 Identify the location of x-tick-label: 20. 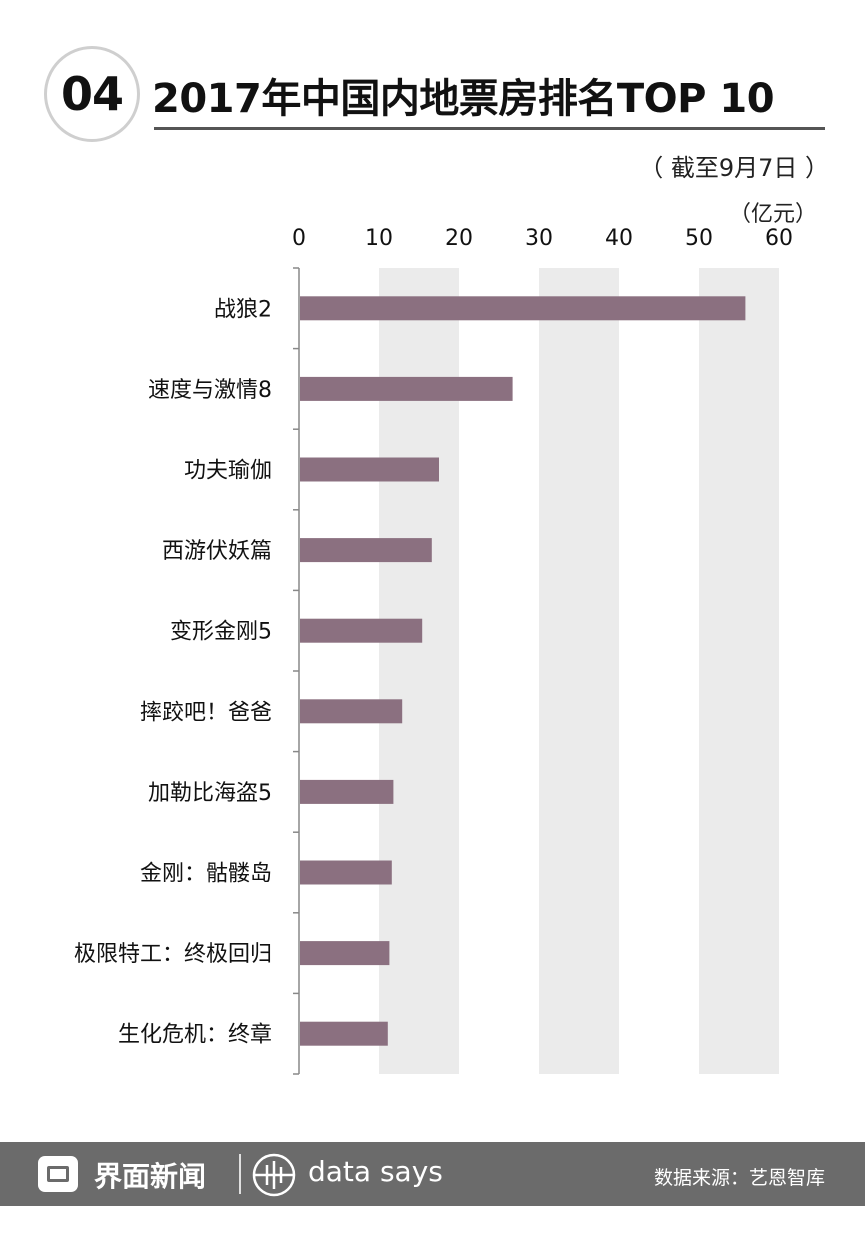
(459, 238).